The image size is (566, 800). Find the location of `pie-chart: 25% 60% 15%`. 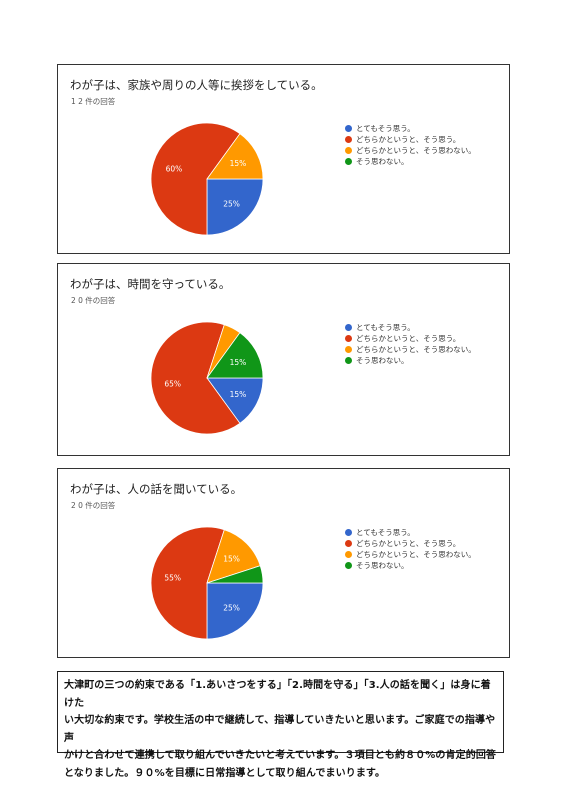

pie-chart: 25% 60% 15% is located at coordinates (207, 179).